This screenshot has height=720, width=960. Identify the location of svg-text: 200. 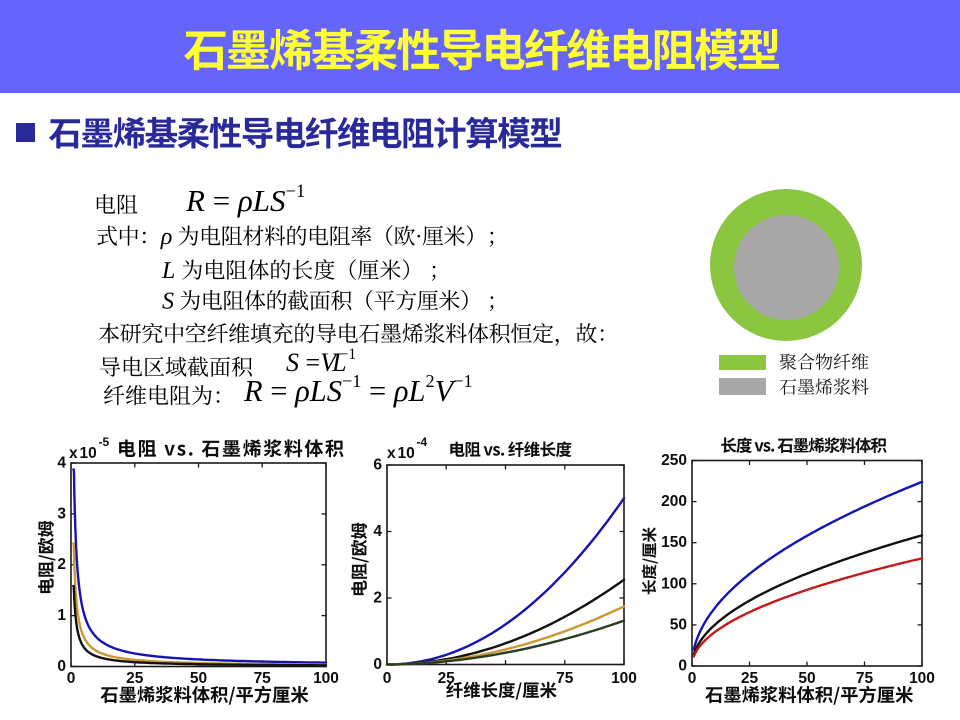
(674, 501).